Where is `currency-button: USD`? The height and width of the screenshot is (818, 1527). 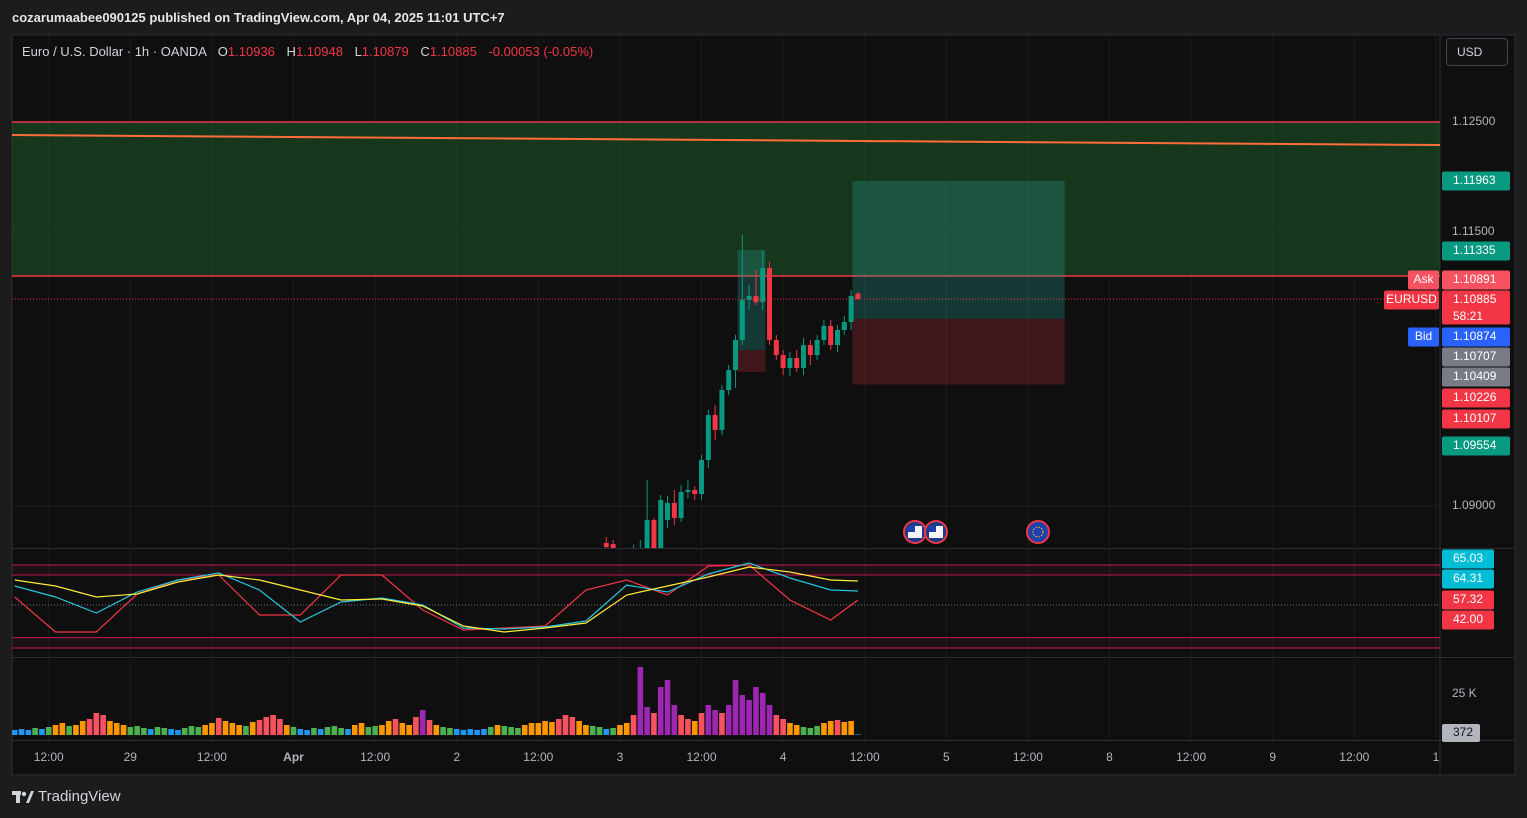 currency-button: USD is located at coordinates (1477, 52).